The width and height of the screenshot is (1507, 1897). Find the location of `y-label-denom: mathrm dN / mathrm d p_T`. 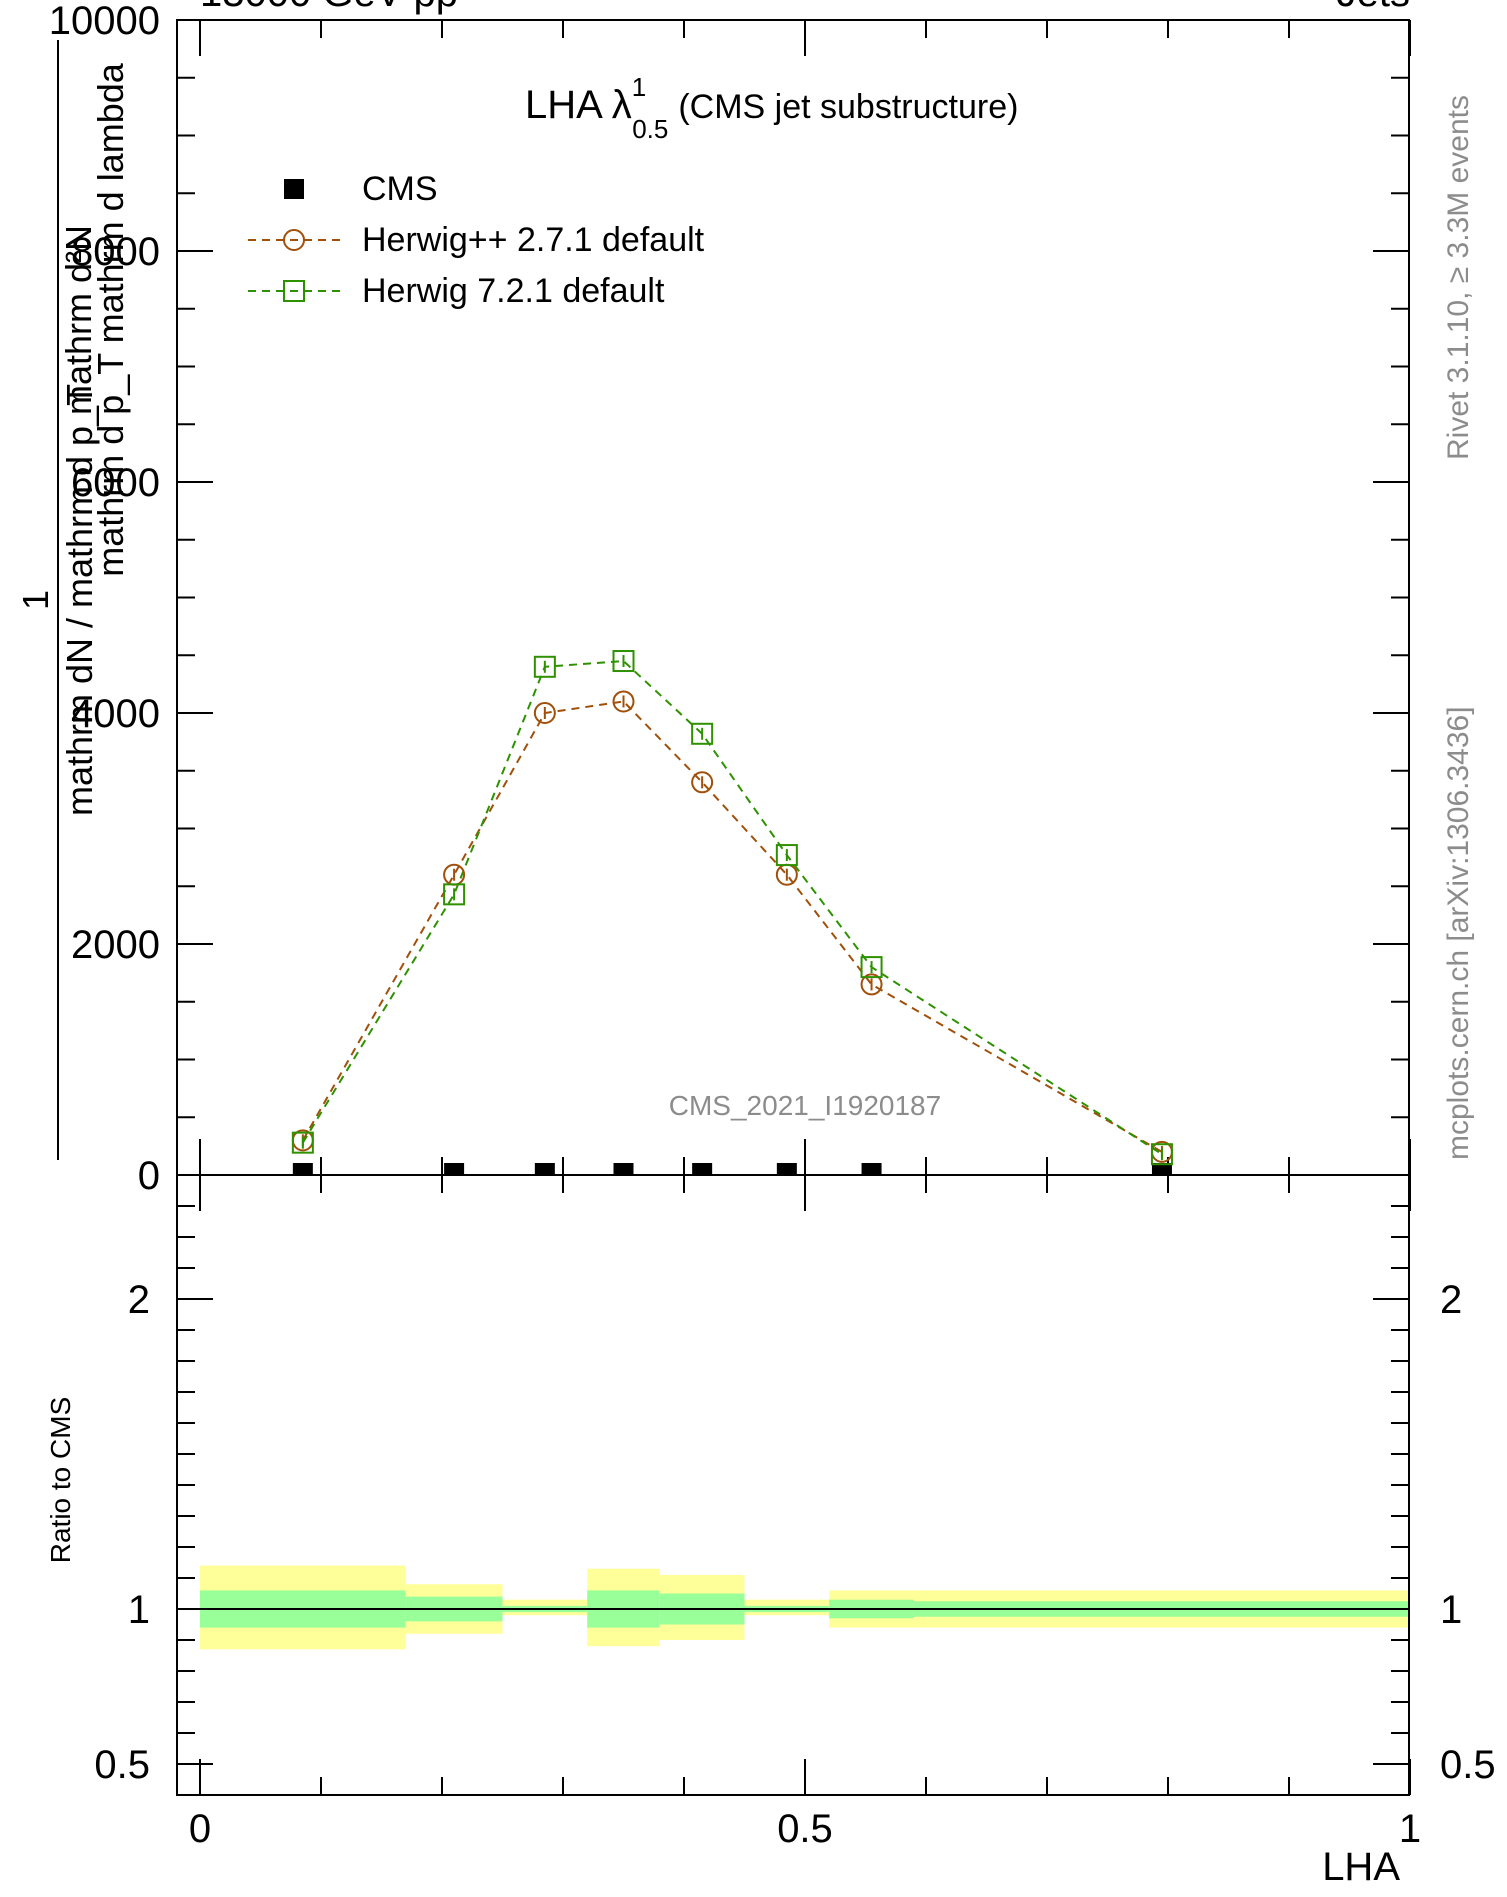

y-label-denom: mathrm dN / mathrm d p_T is located at coordinates (79, 600).